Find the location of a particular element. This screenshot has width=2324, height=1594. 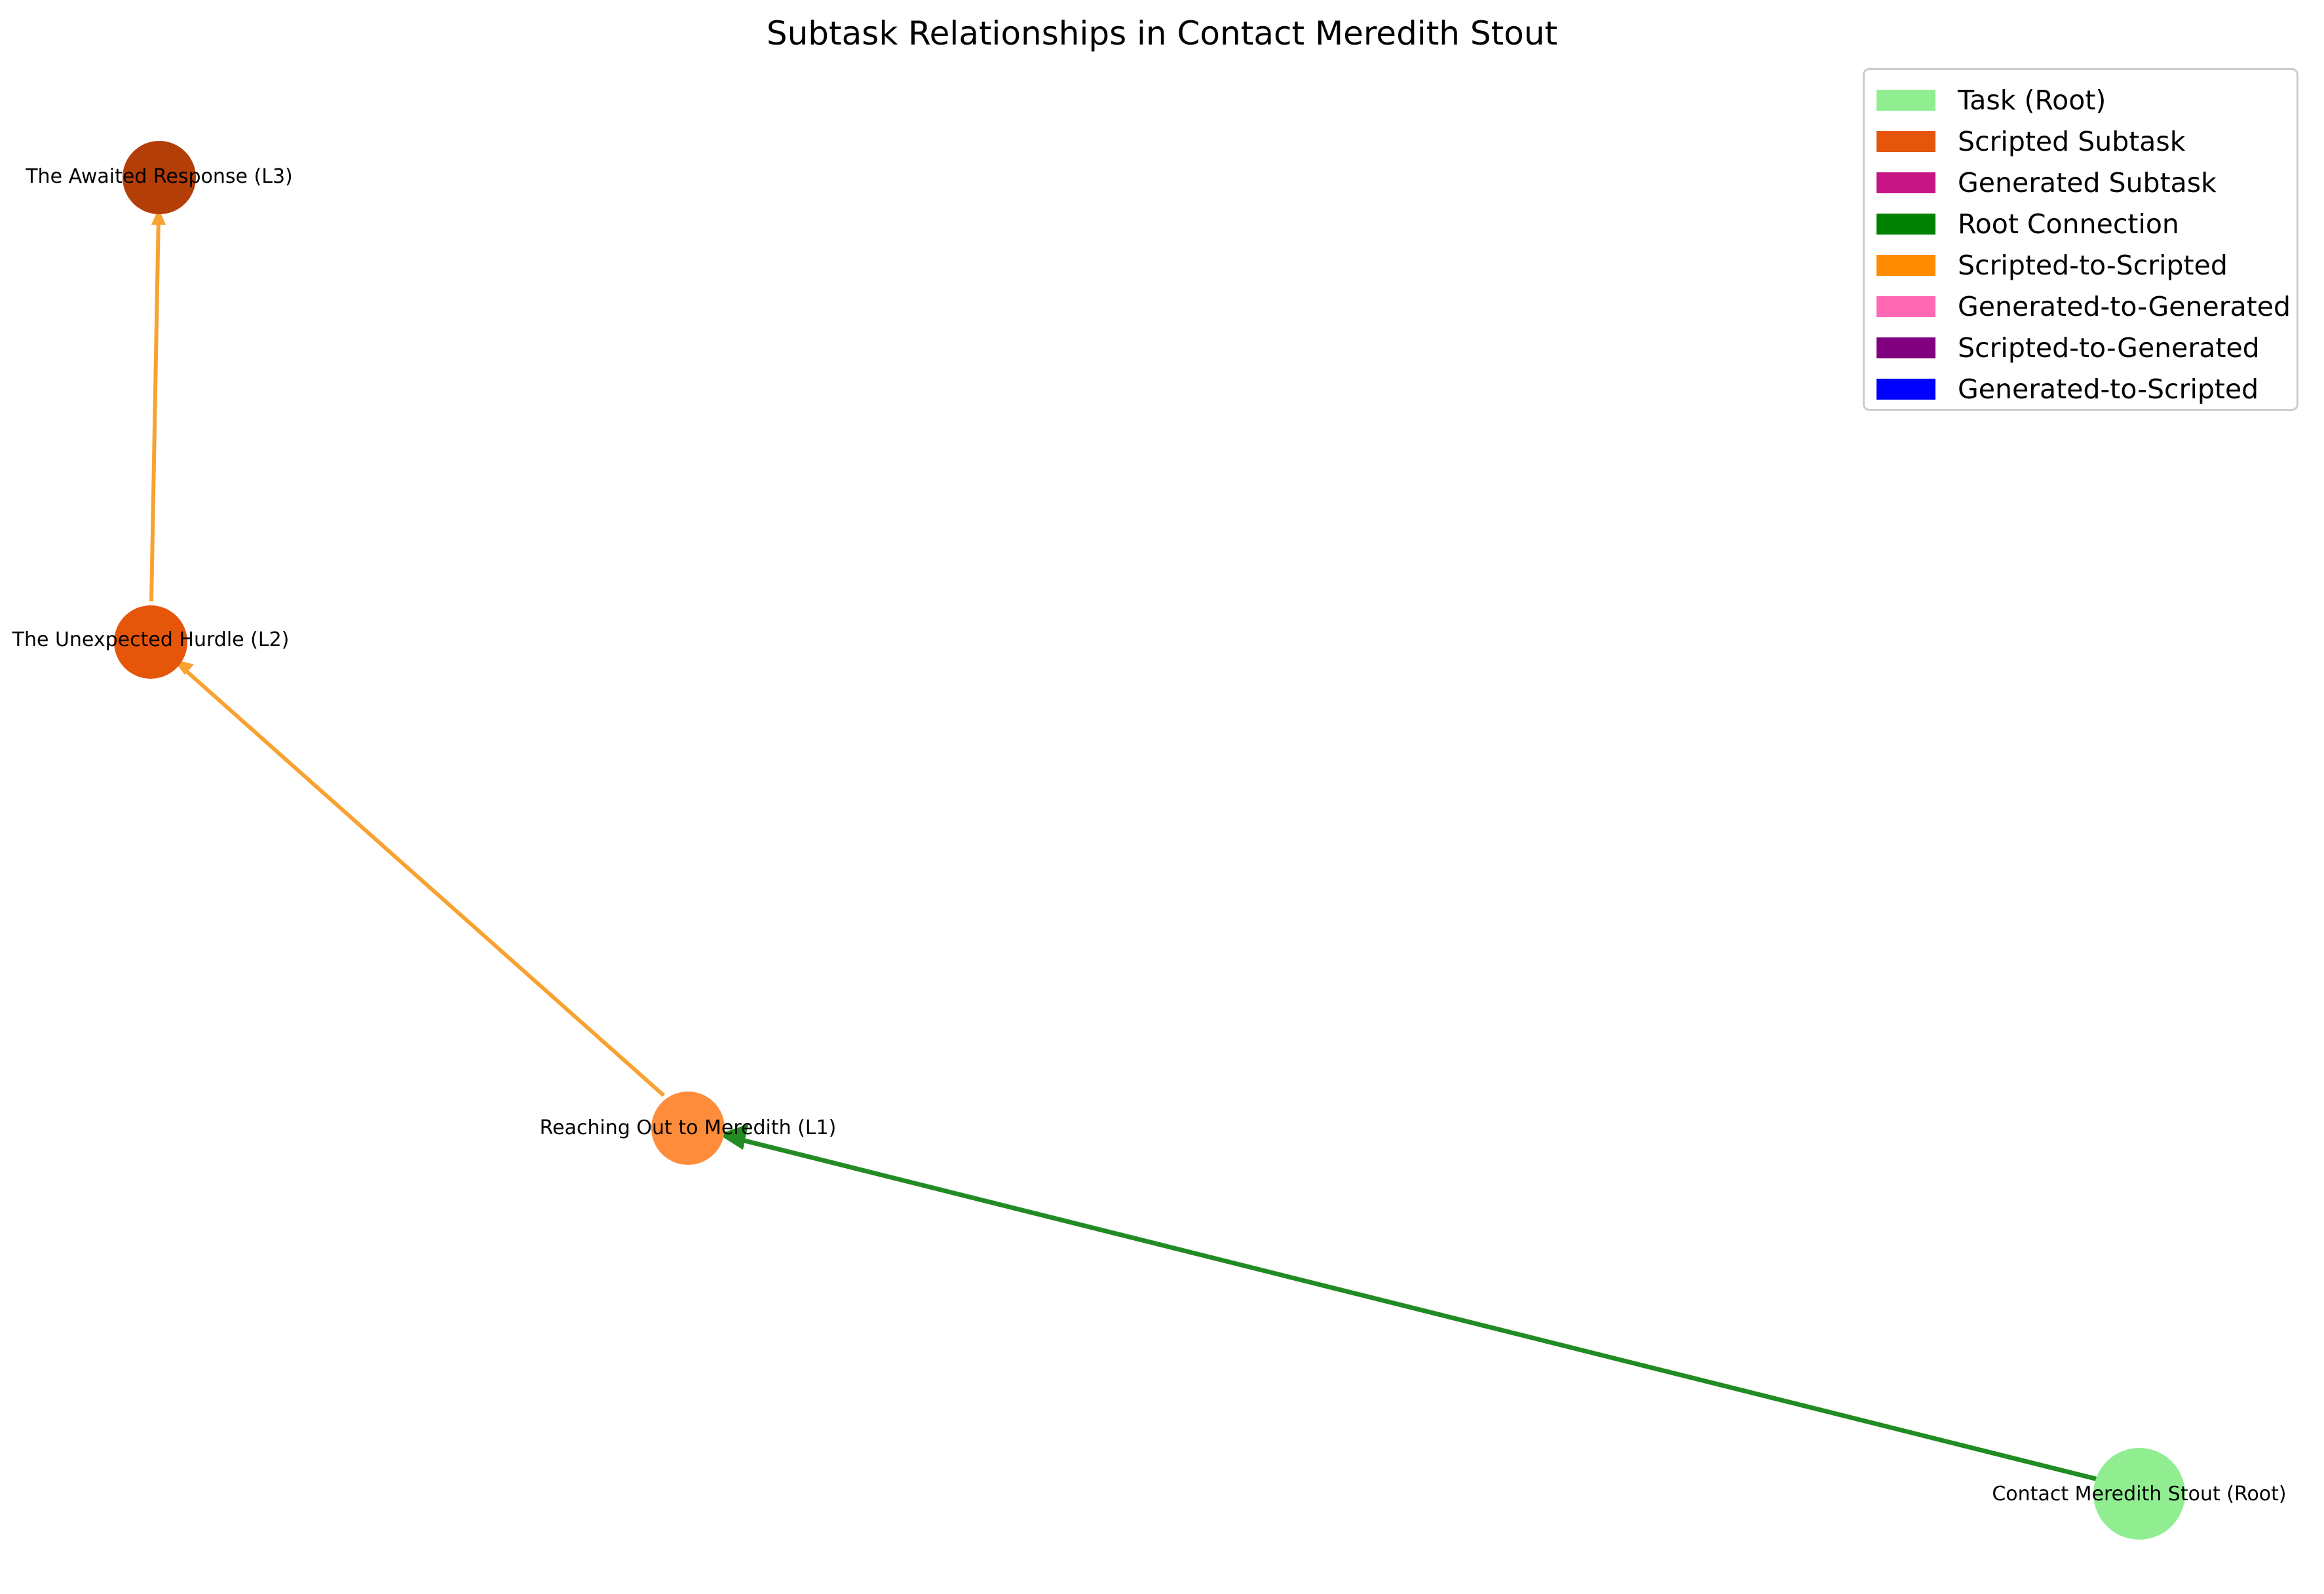

legend-item-scripted-to-scripted: Scripted-to-Scripted is located at coordinates (2052, 265).